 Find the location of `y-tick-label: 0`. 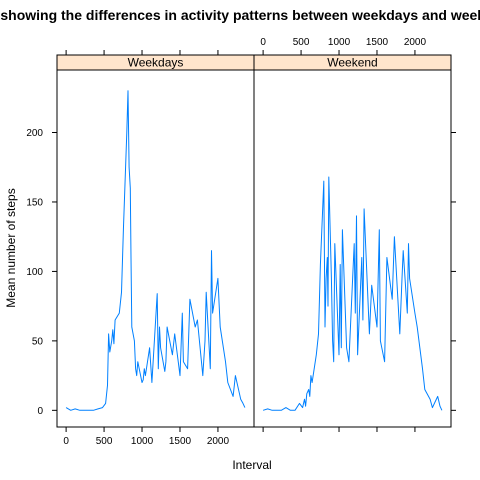

y-tick-label: 0 is located at coordinates (40, 411).